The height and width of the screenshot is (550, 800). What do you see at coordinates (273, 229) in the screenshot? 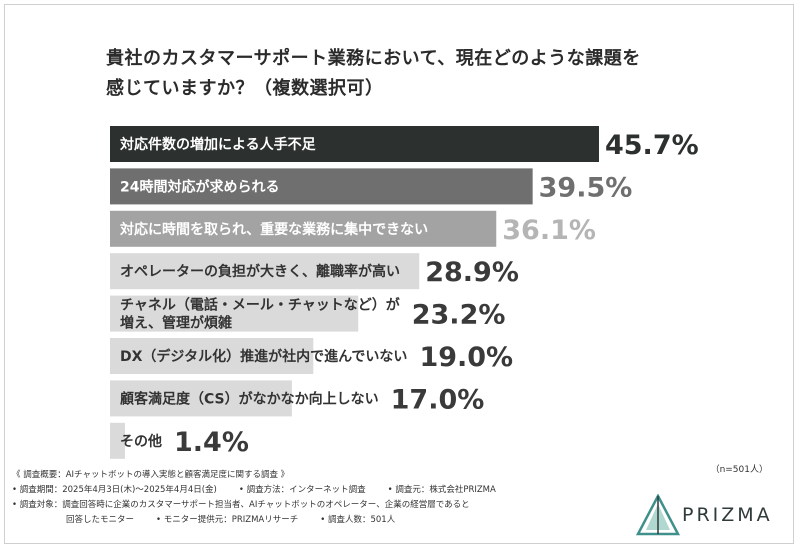
I see `bar-label-3: 対応に時間を取られ、重要な業務に集中できない` at bounding box center [273, 229].